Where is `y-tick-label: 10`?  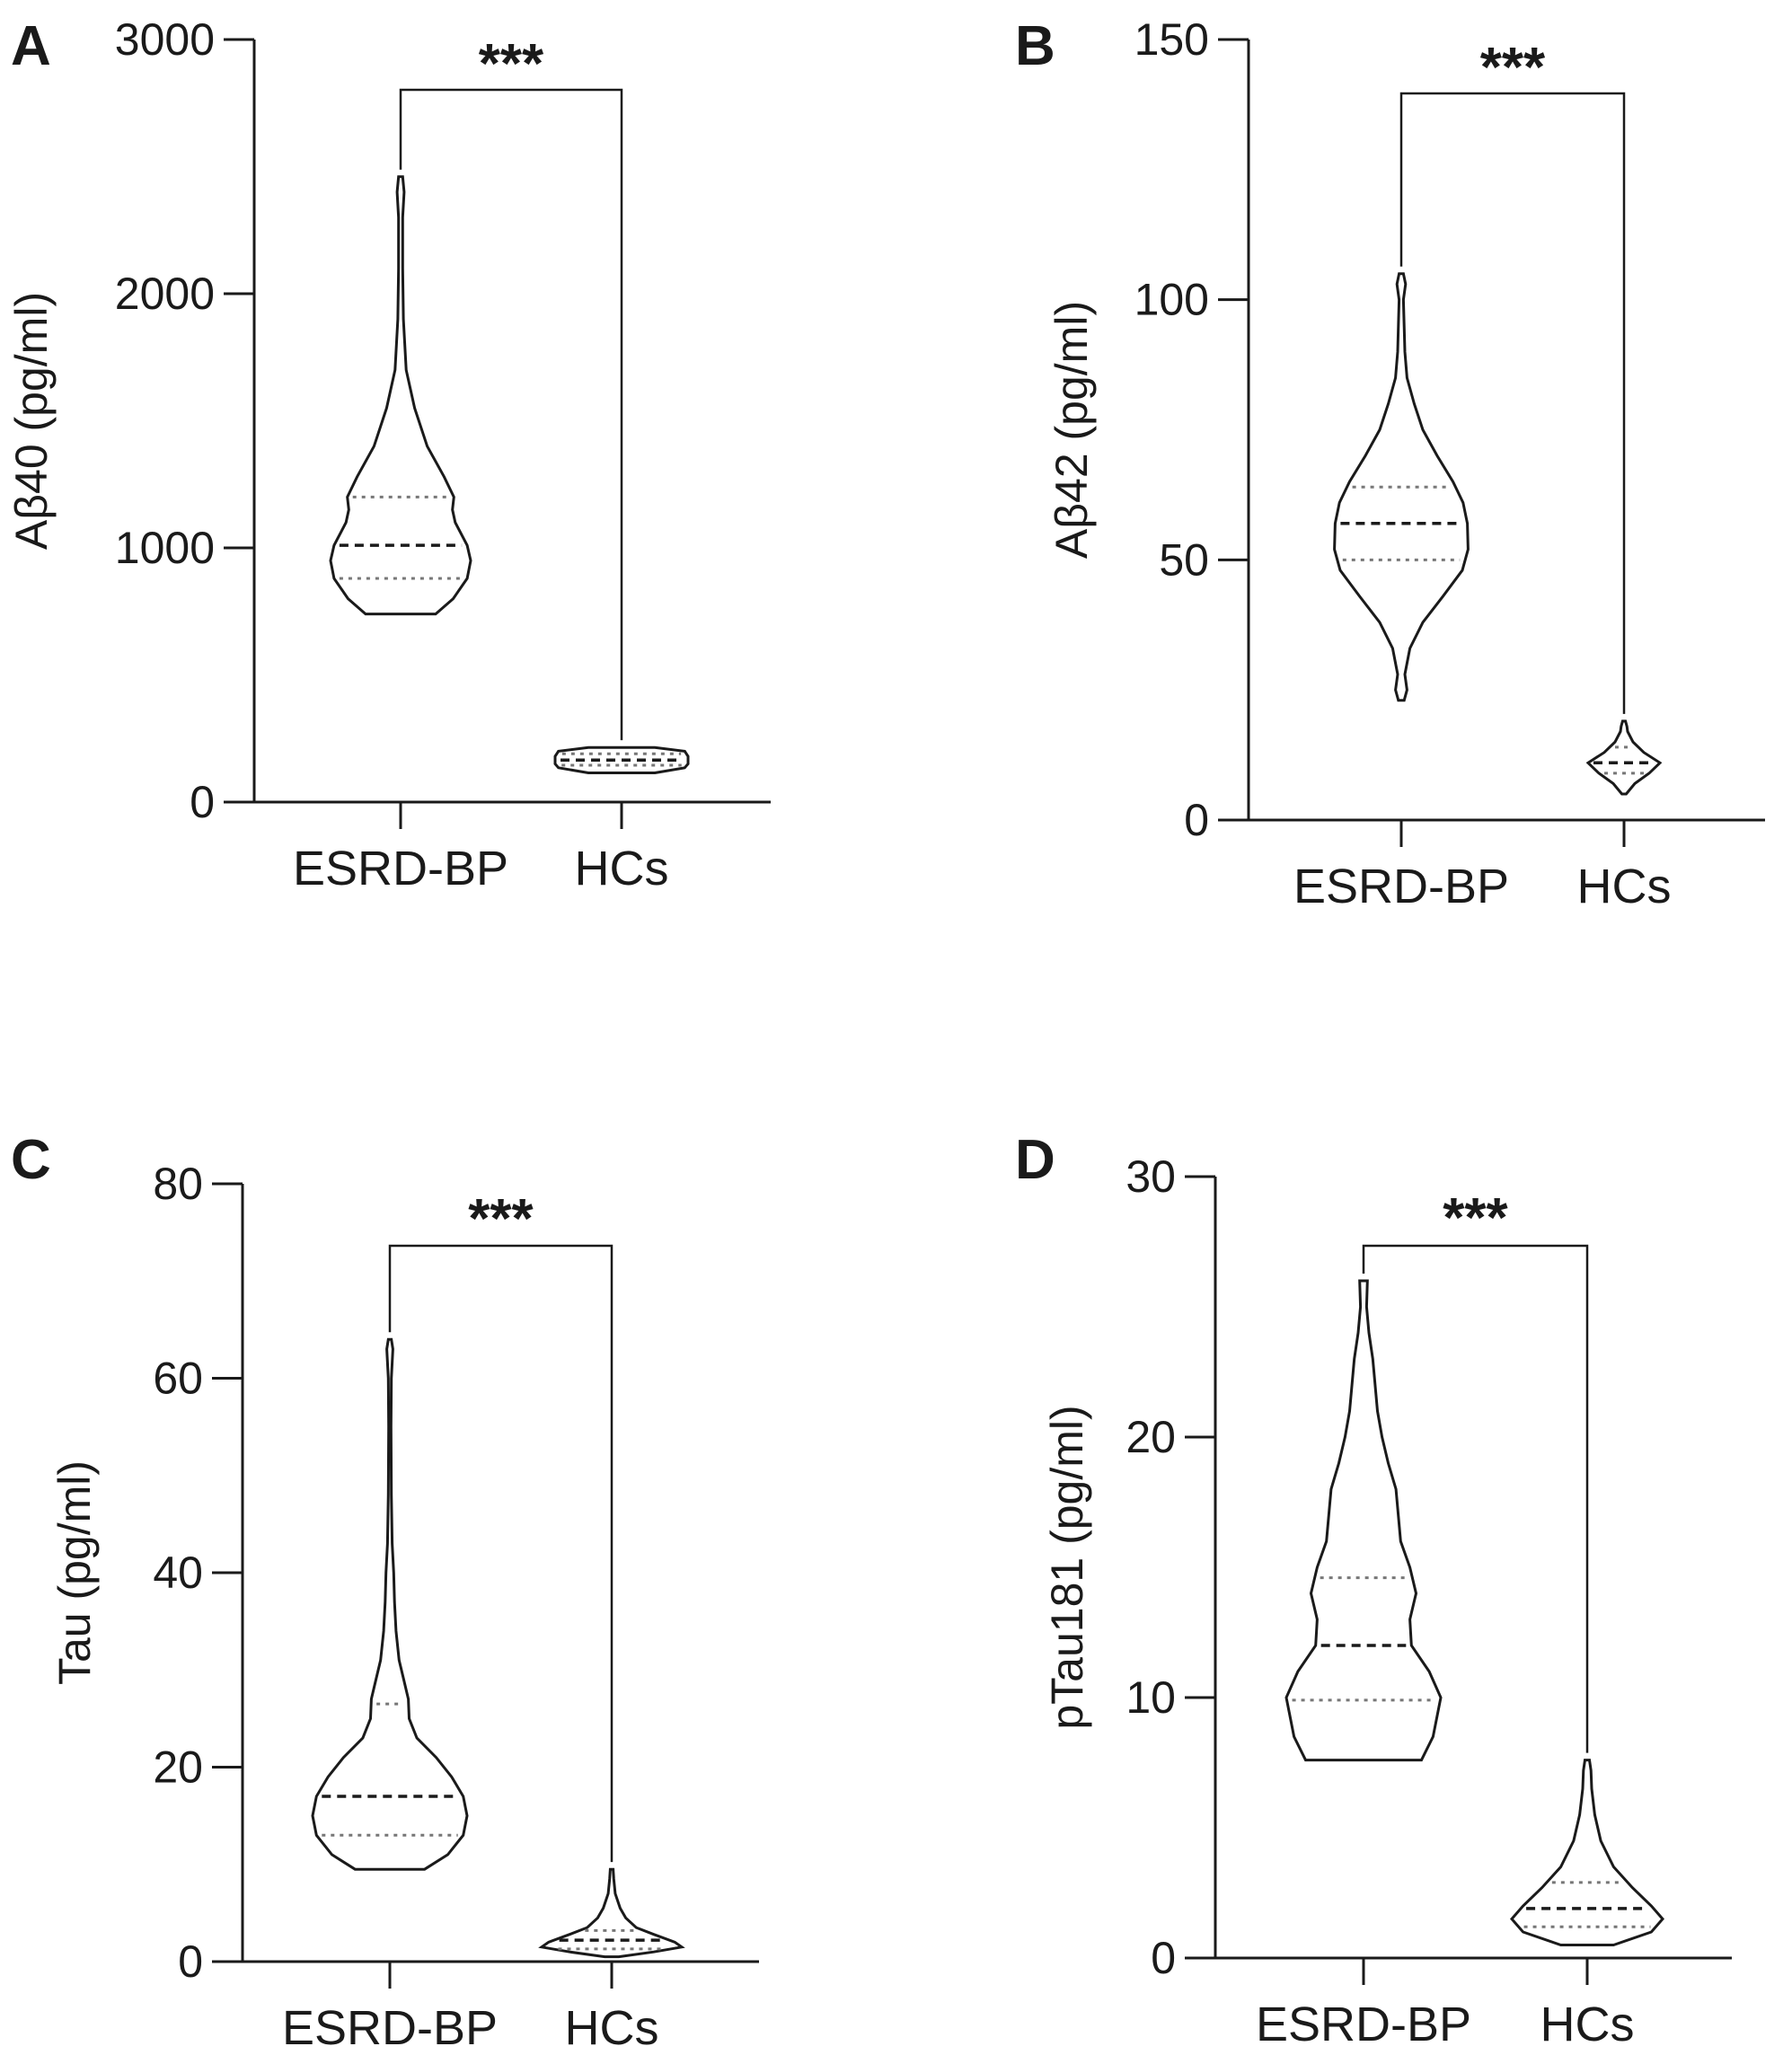 y-tick-label: 10 is located at coordinates (1151, 1697).